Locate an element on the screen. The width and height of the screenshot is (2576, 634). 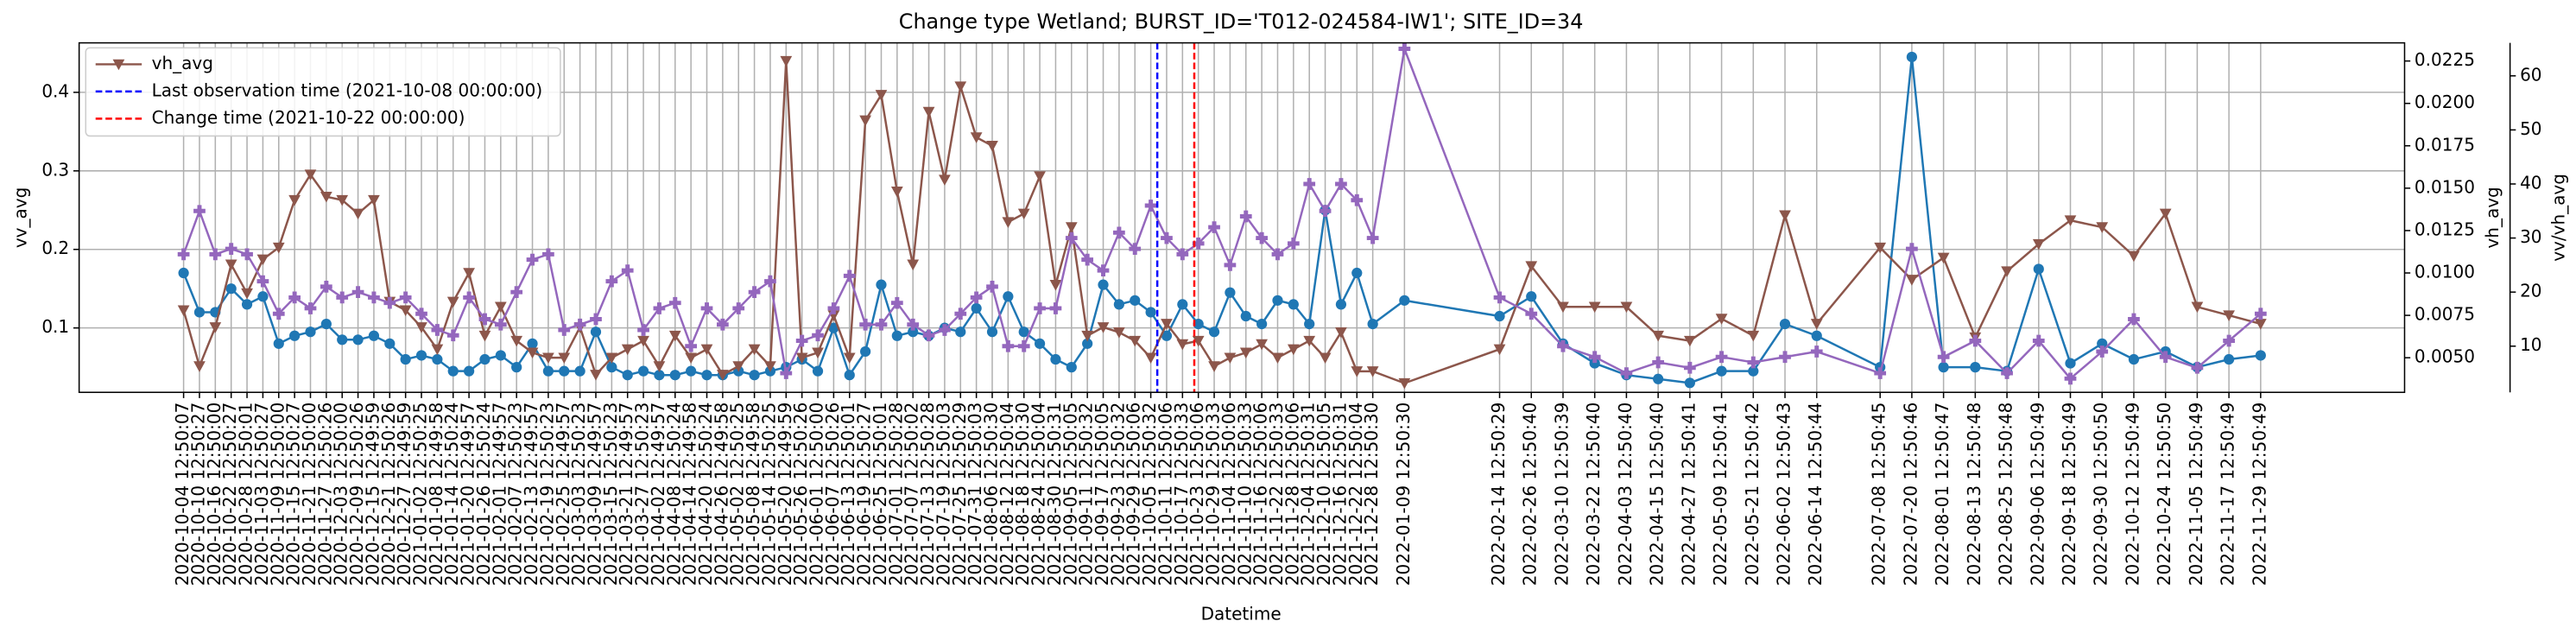
x-tick-label: 2021-07-19 12:50:03 is located at coordinates (943, 494).